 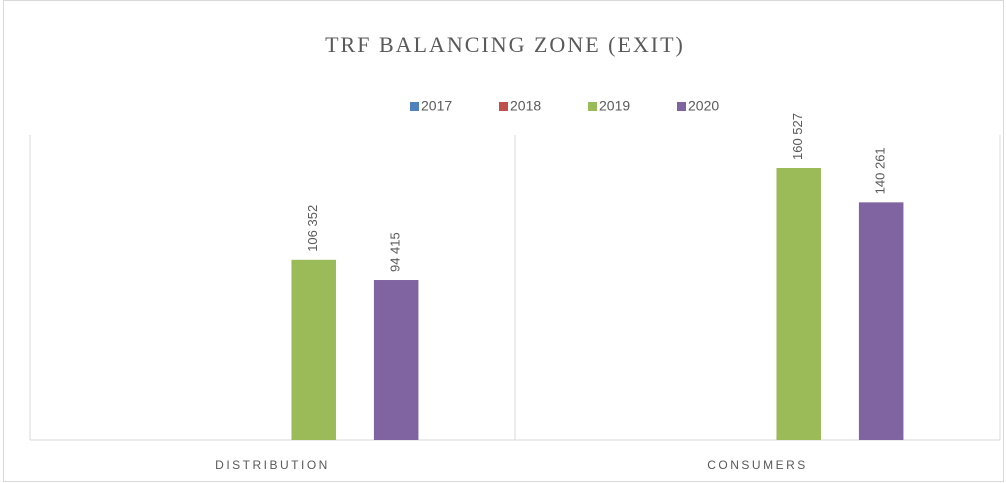 What do you see at coordinates (395, 252) in the screenshot?
I see `data-label: 94 415` at bounding box center [395, 252].